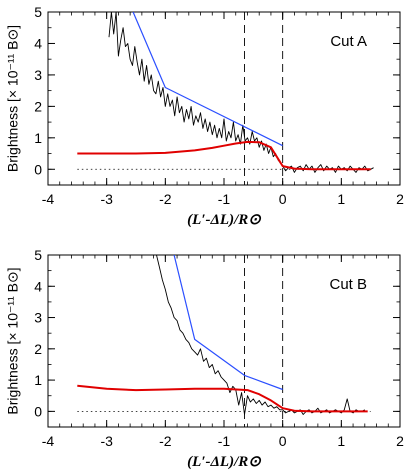  What do you see at coordinates (348, 41) in the screenshot?
I see `cut-annotation: Cut A` at bounding box center [348, 41].